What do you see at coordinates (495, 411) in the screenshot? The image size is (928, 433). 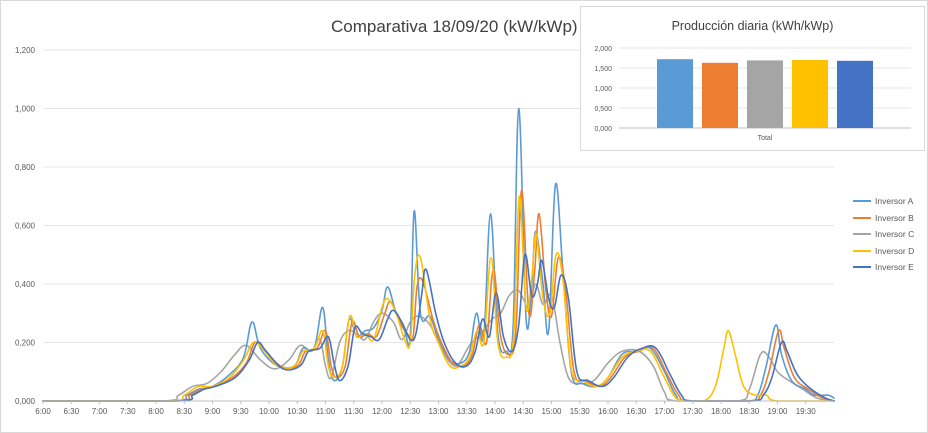 I see `x-tick-label: 14:00` at bounding box center [495, 411].